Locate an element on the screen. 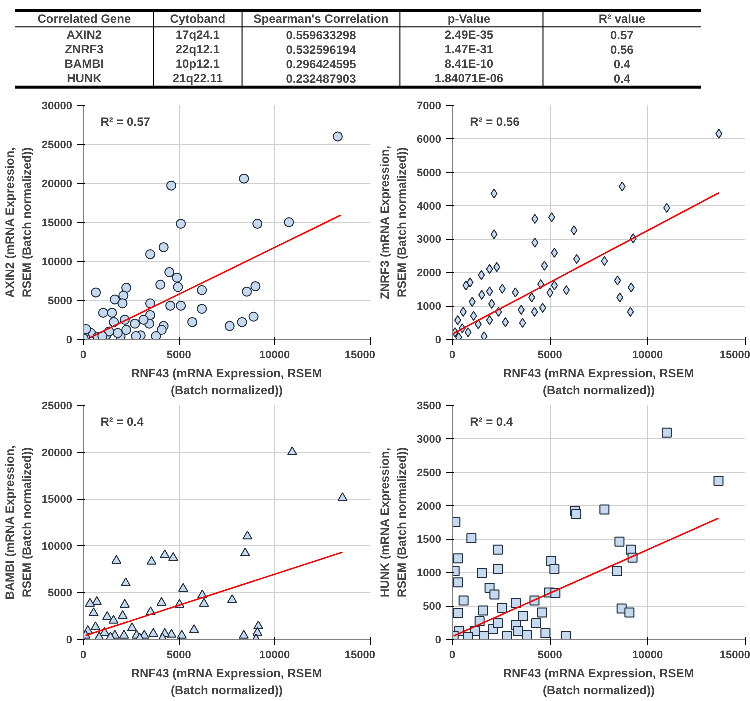  text: R² value is located at coordinates (622, 19).